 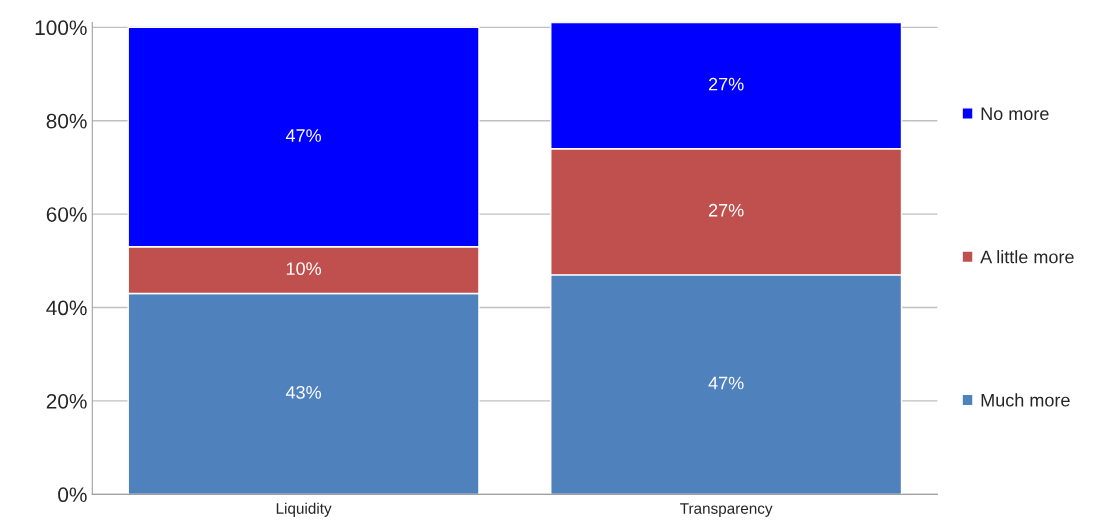 What do you see at coordinates (1025, 400) in the screenshot?
I see `legend-label: Much more` at bounding box center [1025, 400].